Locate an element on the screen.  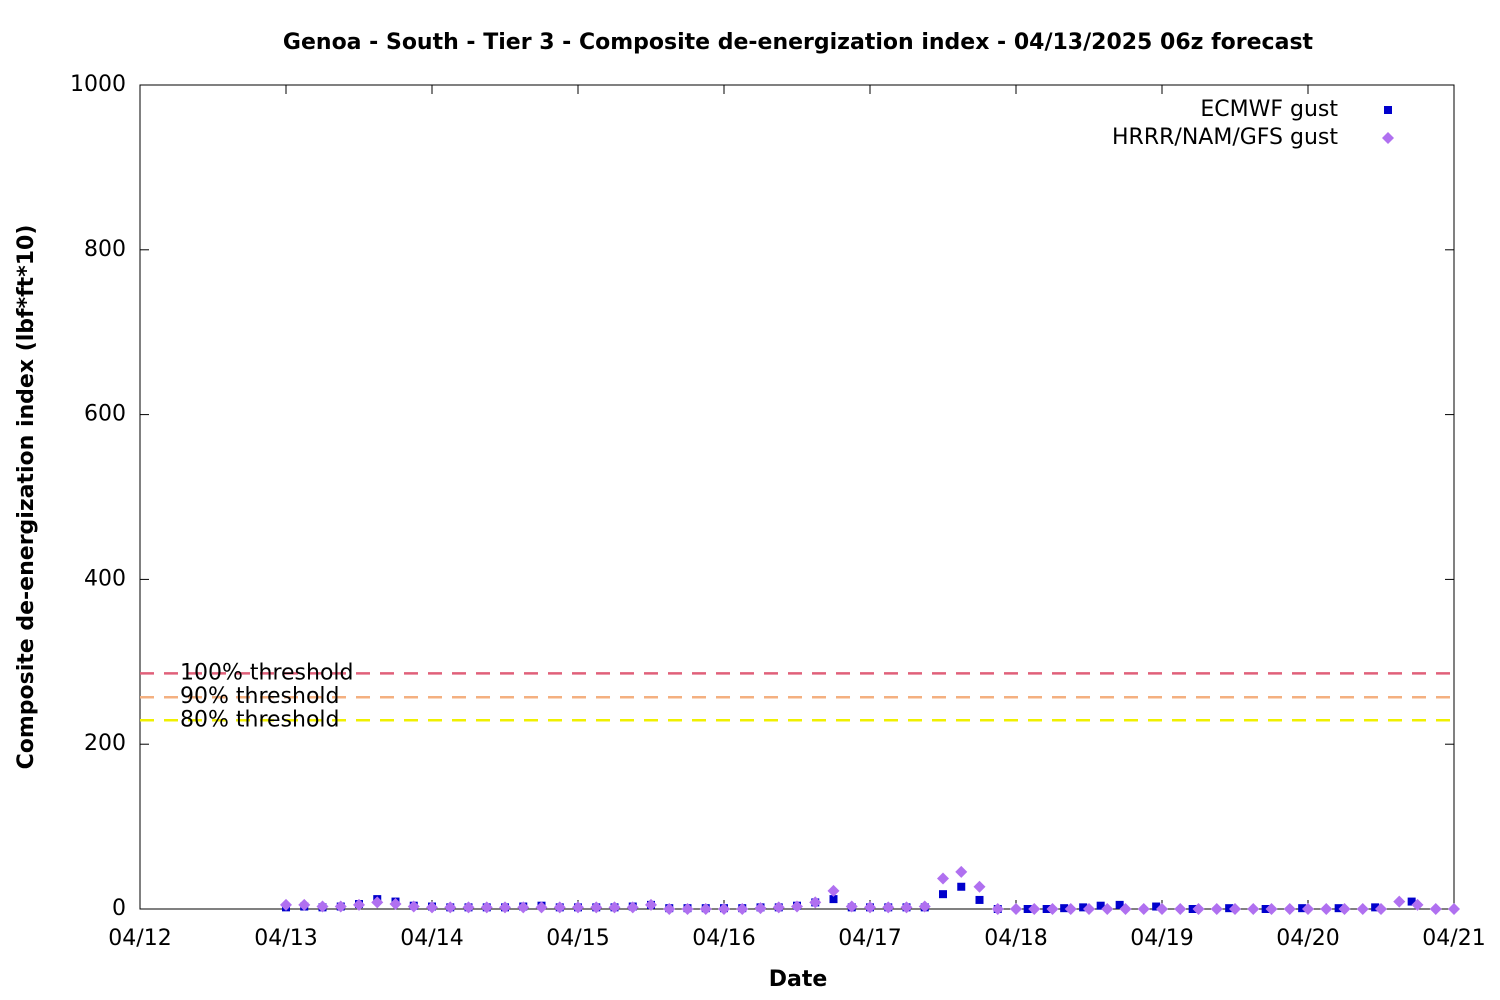
y-tick-label: 800 is located at coordinates (105, 249).